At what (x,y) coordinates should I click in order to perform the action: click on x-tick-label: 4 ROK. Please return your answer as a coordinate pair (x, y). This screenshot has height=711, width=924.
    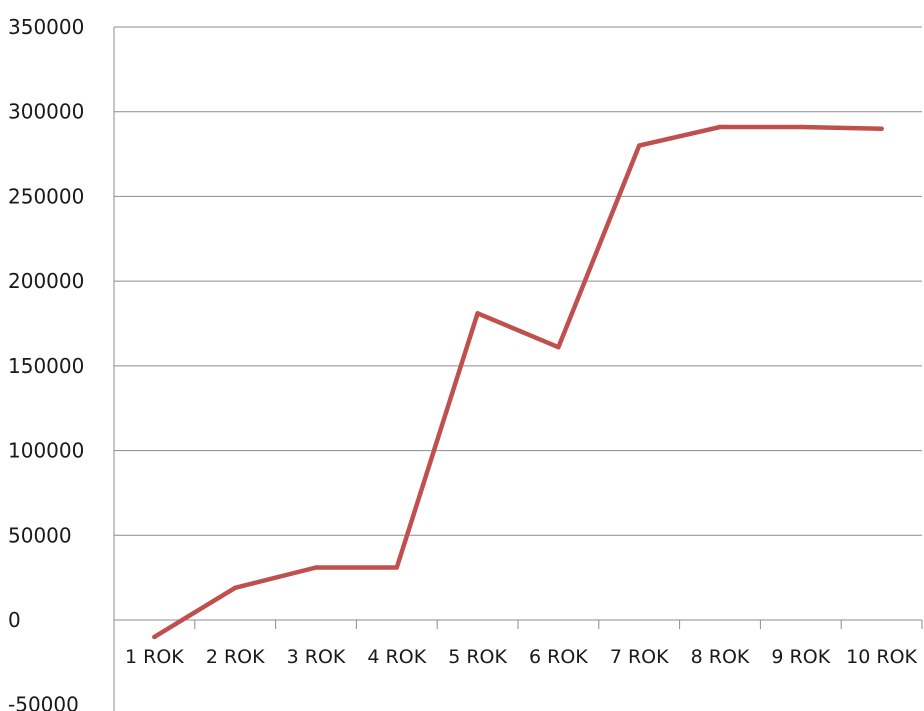
    Looking at the image, I should click on (396, 657).